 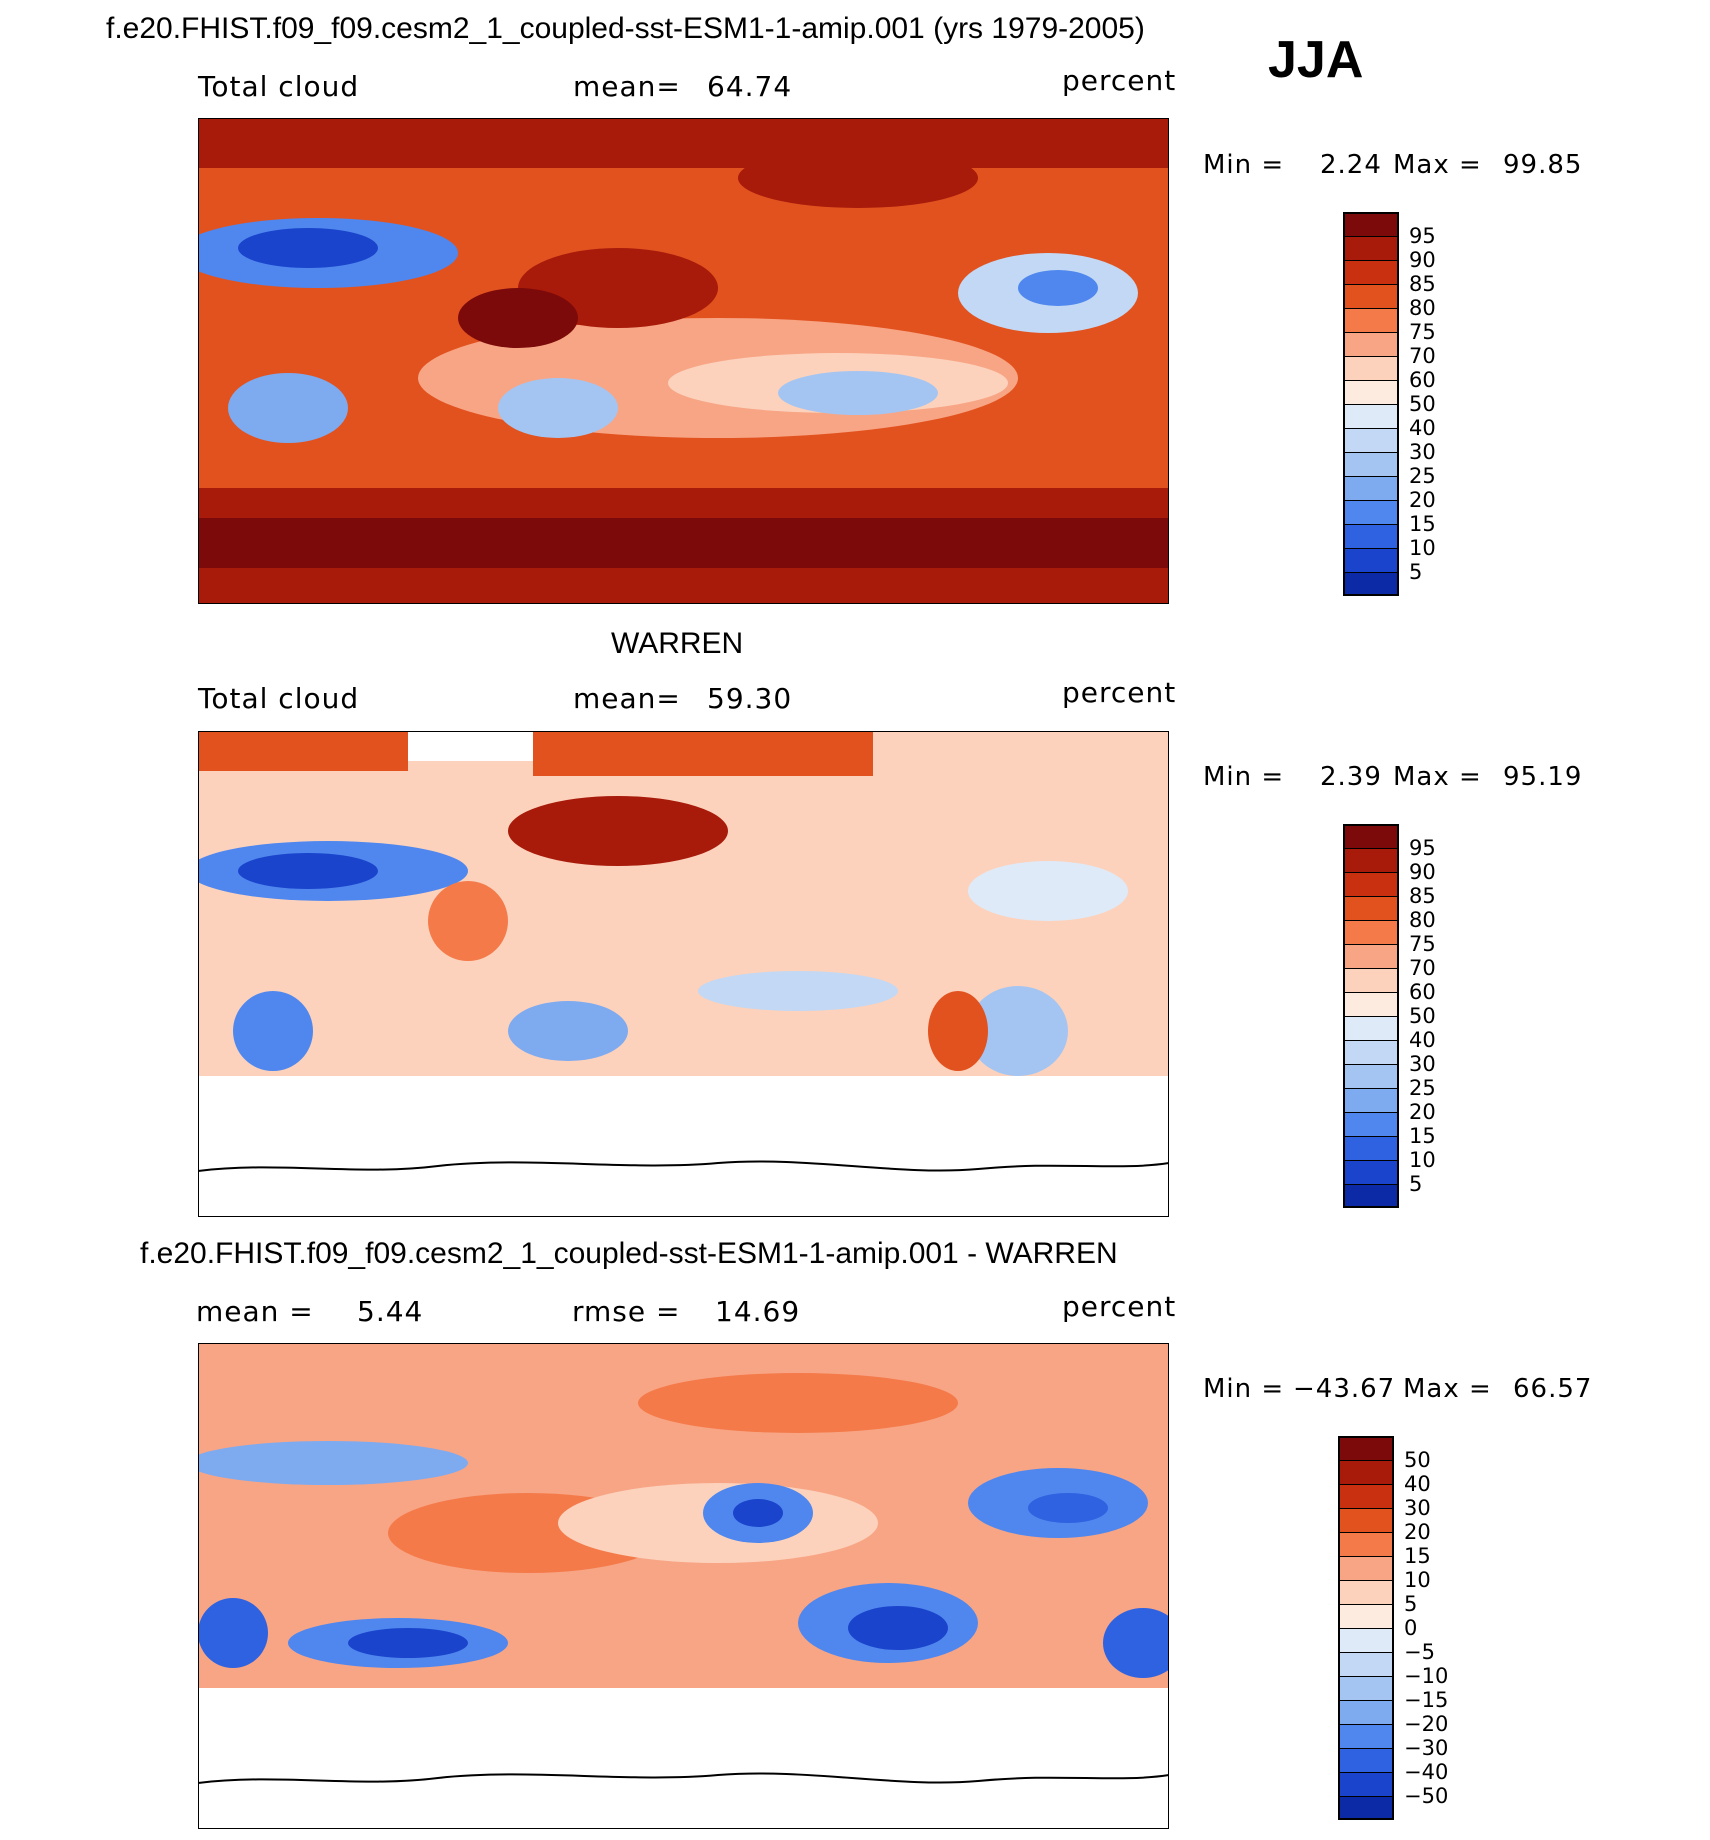 I want to click on colorbar-tick-label: 95, so click(x=1422, y=848).